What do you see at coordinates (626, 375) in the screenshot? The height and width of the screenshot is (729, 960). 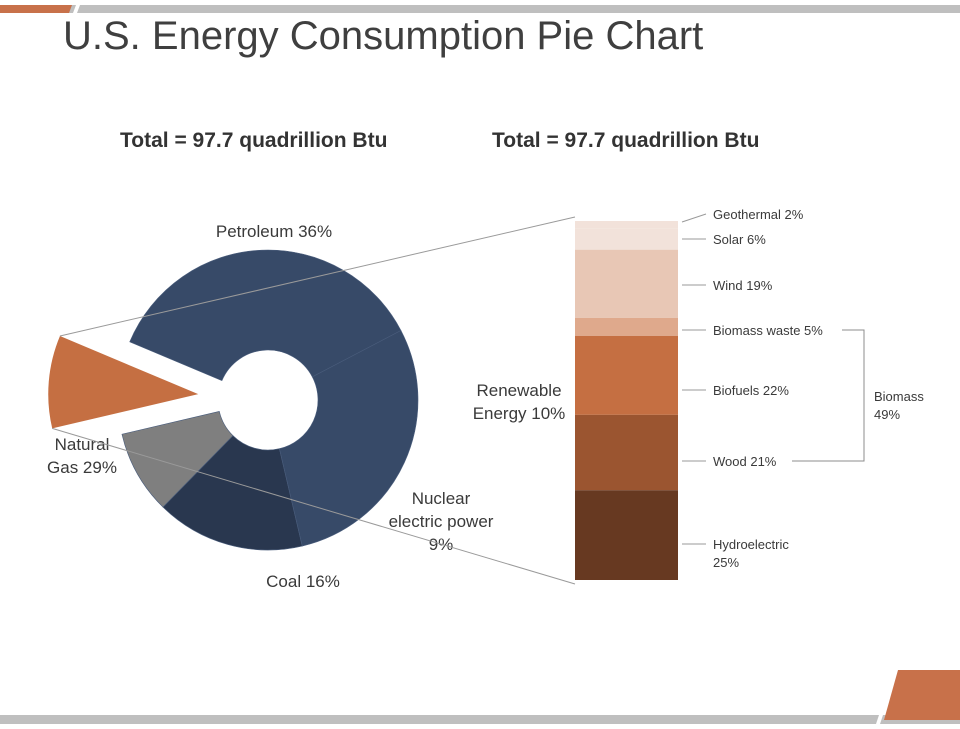 I see `bar-segment-biofuels` at bounding box center [626, 375].